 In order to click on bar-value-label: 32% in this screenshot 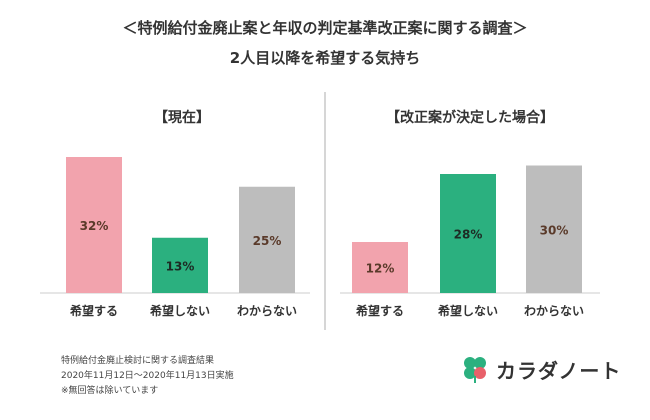, I will do `click(94, 226)`.